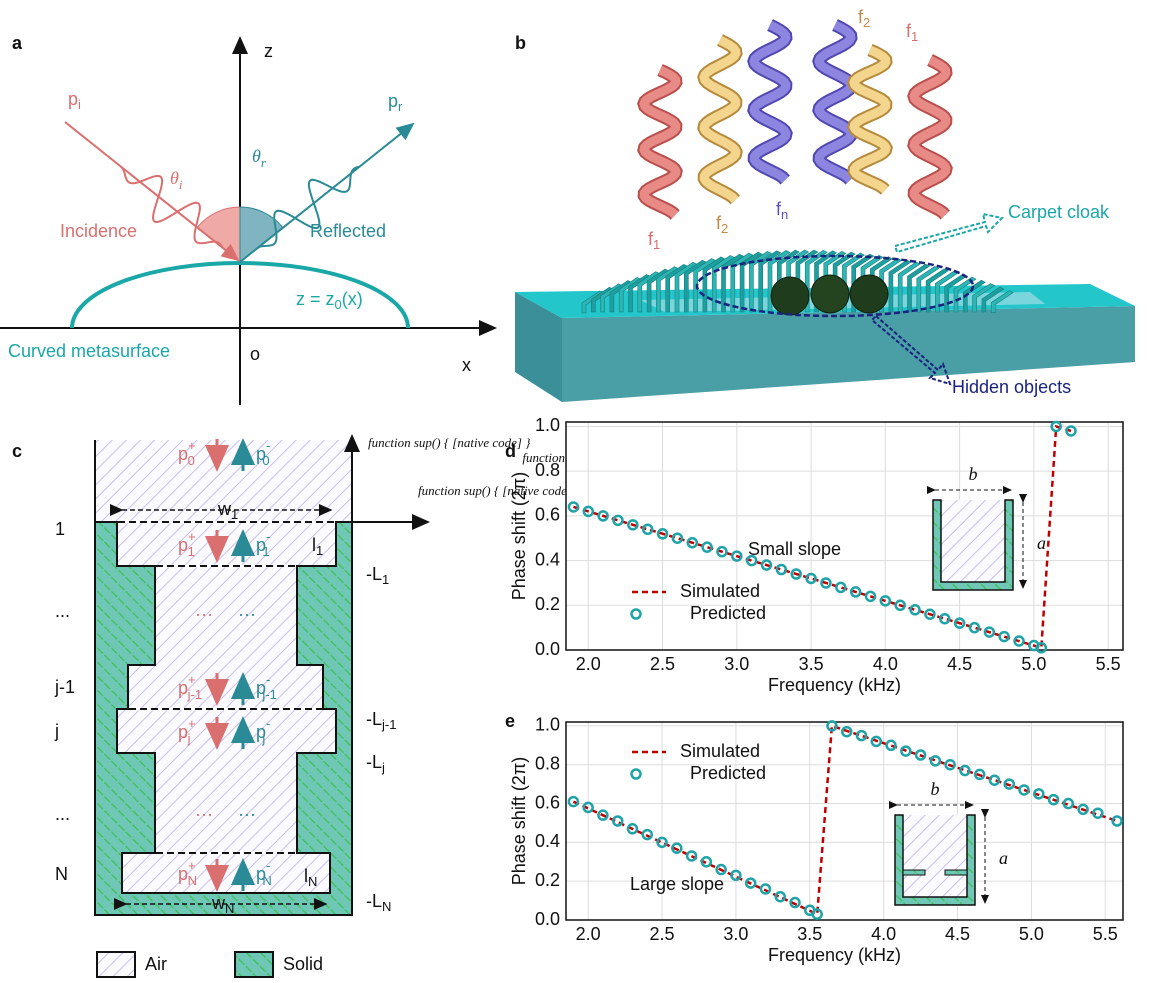 This screenshot has height=983, width=1149. Describe the element at coordinates (795, 119) in the screenshot. I see `waves` at that location.